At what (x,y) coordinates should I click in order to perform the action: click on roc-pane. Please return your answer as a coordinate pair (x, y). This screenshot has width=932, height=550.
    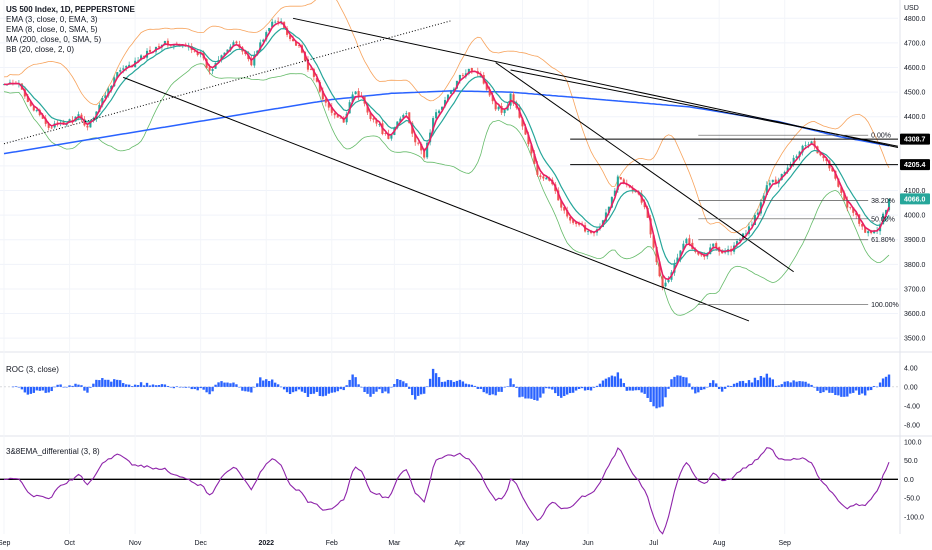
    Looking at the image, I should click on (449, 388).